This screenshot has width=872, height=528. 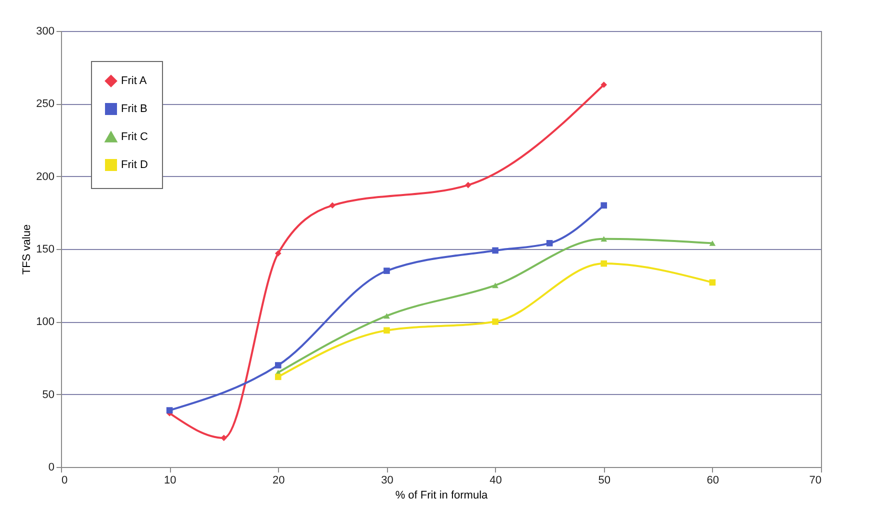 I want to click on x-tick-label: 40, so click(x=496, y=480).